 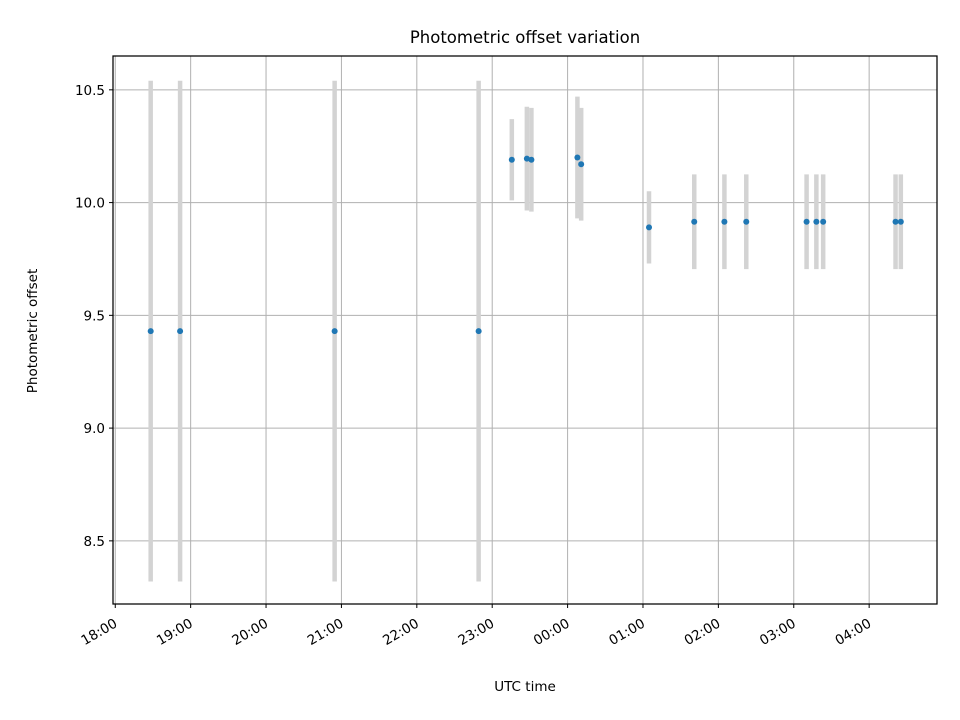 I want to click on y-axis-label: Photometric offset, so click(x=33, y=331).